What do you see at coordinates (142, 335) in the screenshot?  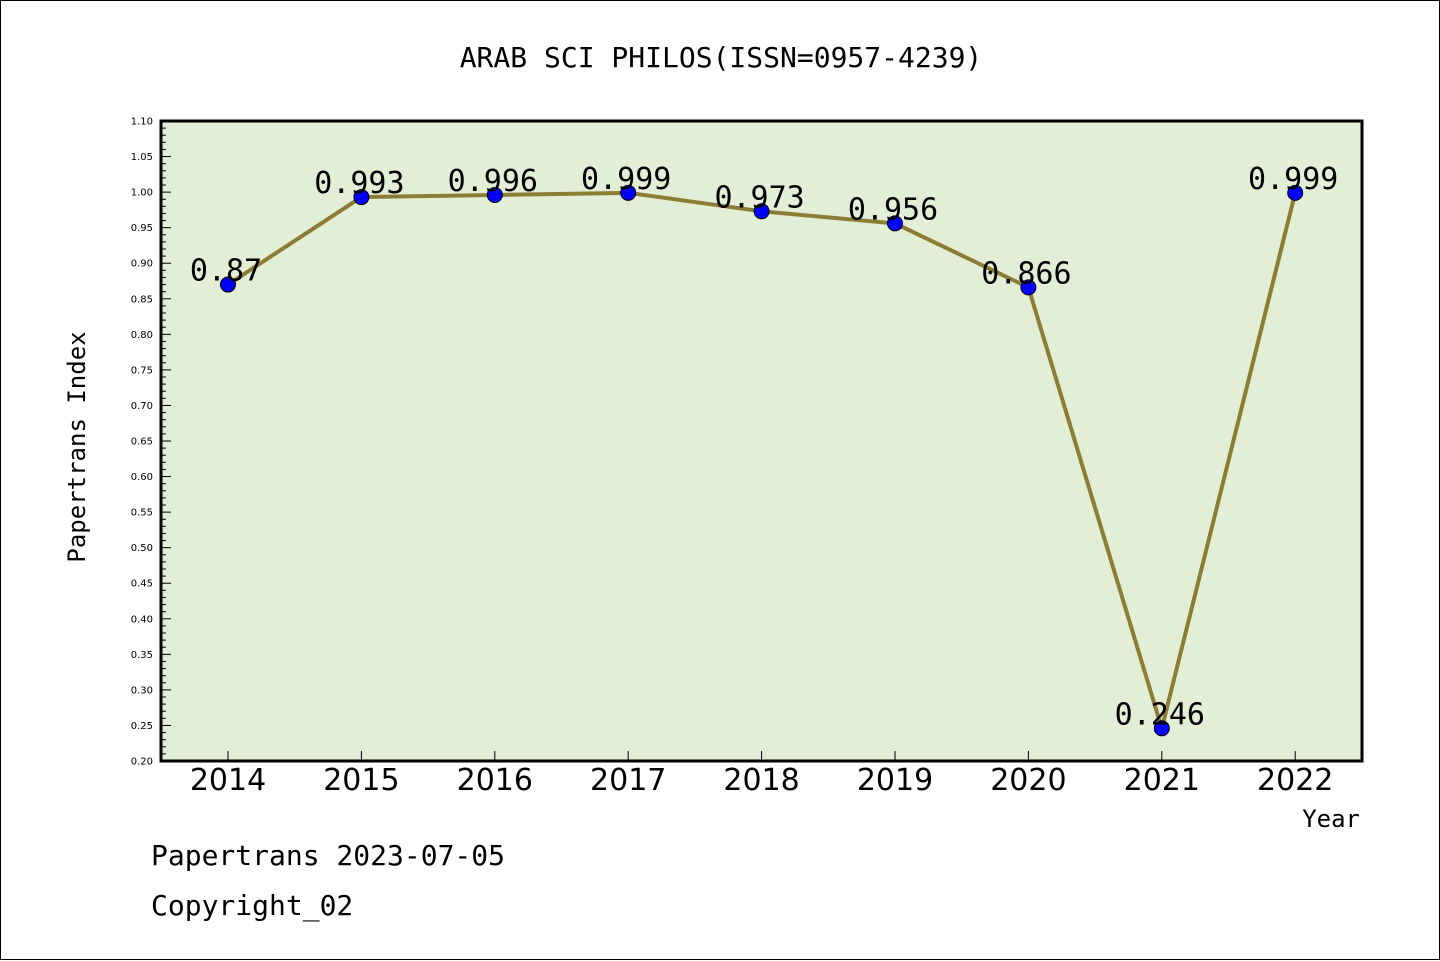 I see `y-tick-label: 0.80` at bounding box center [142, 335].